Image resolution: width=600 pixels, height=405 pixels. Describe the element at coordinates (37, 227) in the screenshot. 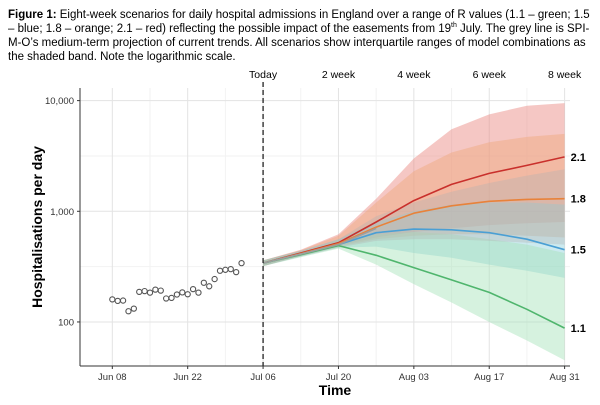

I see `y-axis-title: Hospitalisations per day` at that location.